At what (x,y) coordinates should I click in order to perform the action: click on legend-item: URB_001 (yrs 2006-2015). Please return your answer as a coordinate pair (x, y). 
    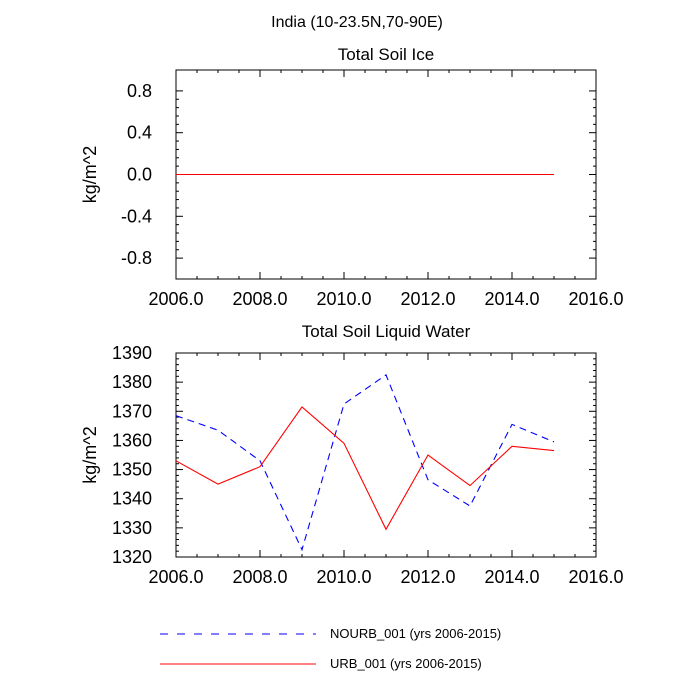
    Looking at the image, I should click on (321, 663).